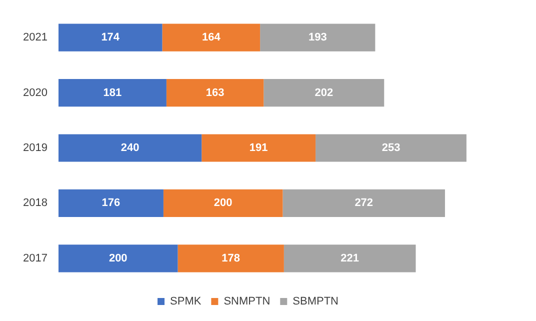 The width and height of the screenshot is (536, 321). What do you see at coordinates (35, 38) in the screenshot?
I see `y-tick-label: 2021` at bounding box center [35, 38].